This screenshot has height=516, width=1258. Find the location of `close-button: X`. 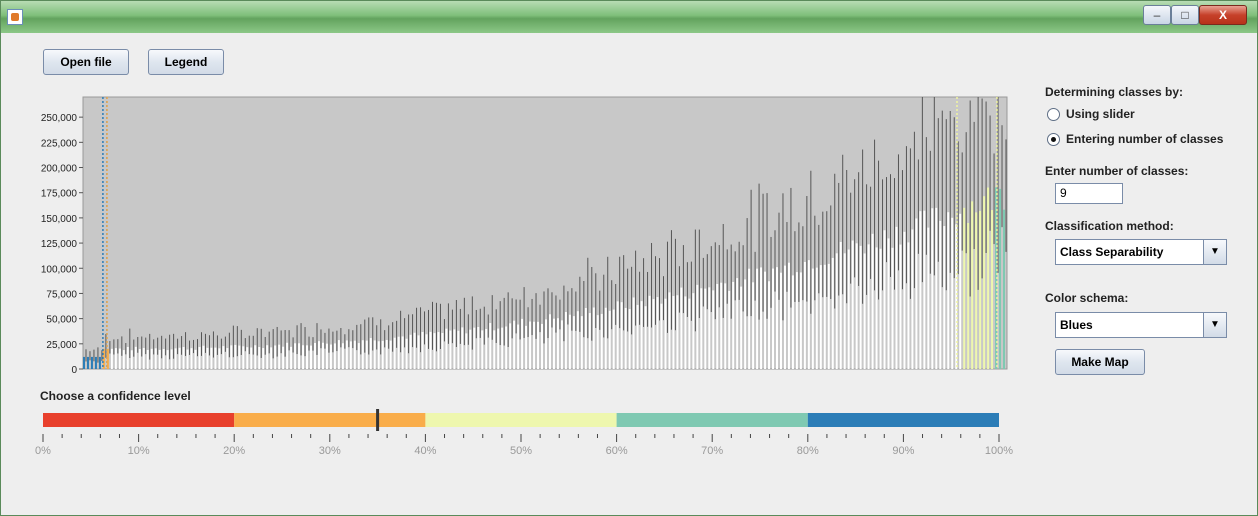

close-button: X is located at coordinates (1223, 15).